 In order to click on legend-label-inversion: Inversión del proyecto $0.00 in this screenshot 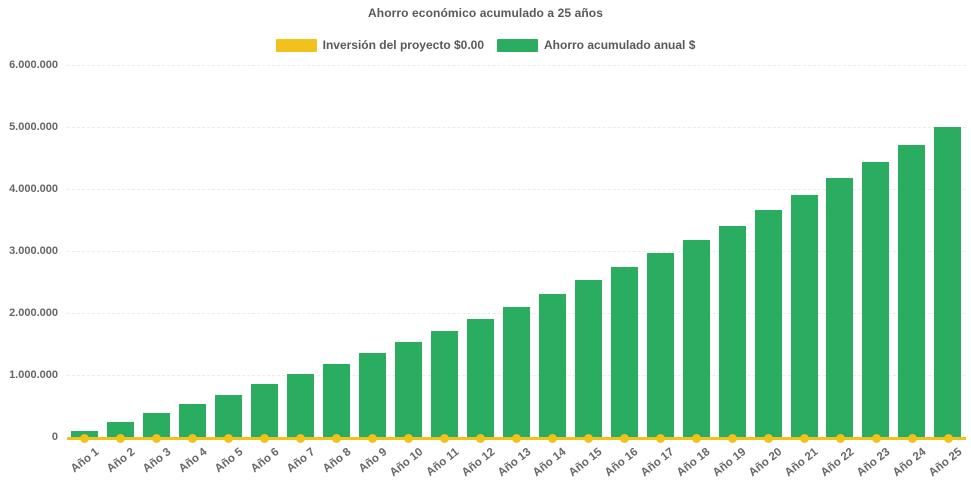, I will do `click(403, 45)`.